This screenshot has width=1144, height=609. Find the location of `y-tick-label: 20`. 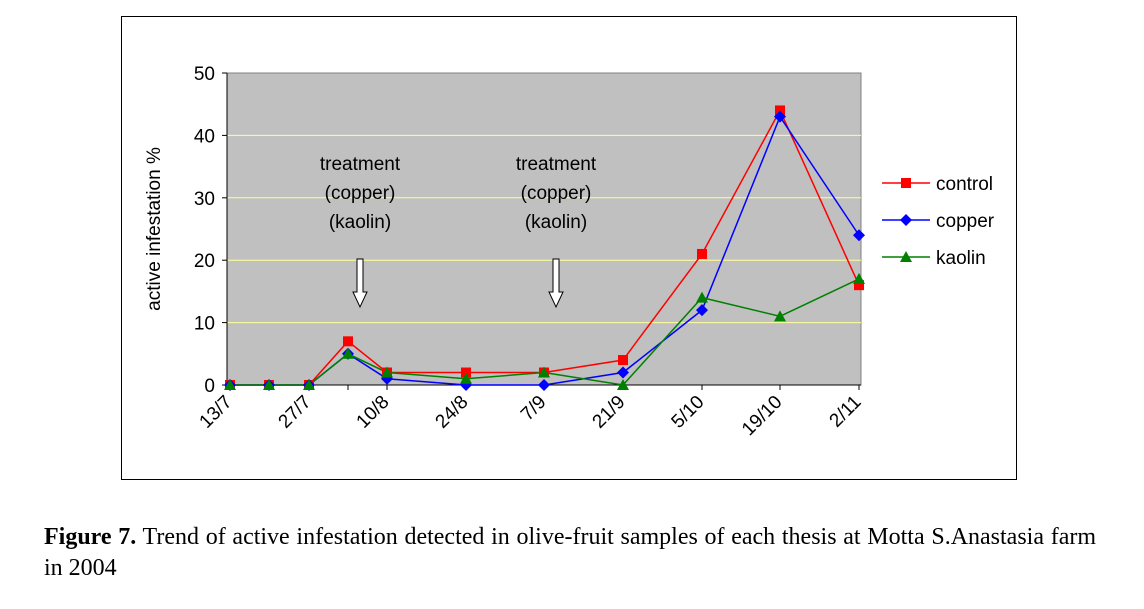

y-tick-label: 20 is located at coordinates (204, 261).